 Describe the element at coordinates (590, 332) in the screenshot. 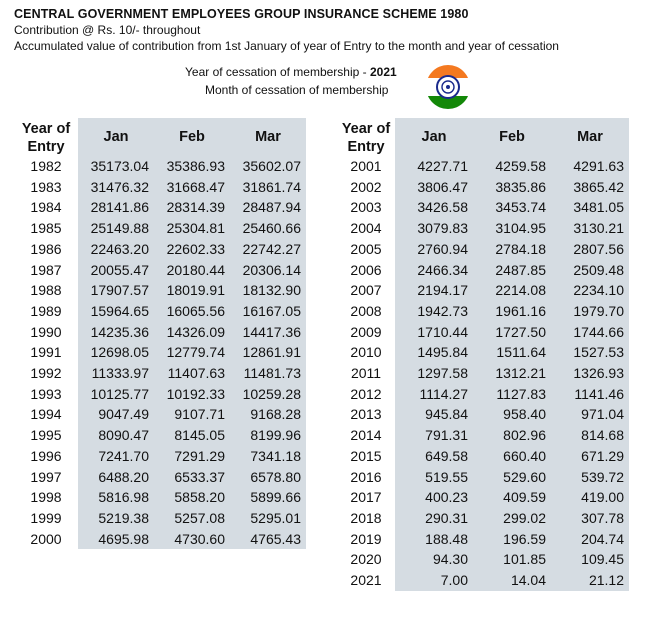

I see `value-cell: 1744.66` at that location.